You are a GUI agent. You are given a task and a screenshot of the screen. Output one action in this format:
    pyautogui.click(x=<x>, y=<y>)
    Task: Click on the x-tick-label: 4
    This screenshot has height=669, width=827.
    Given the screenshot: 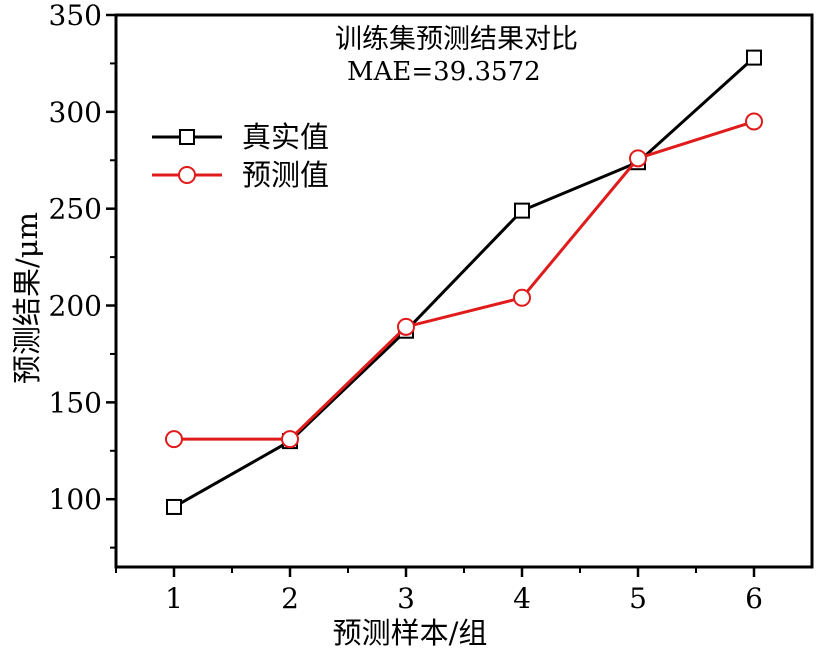 What is the action you would take?
    pyautogui.click(x=522, y=598)
    